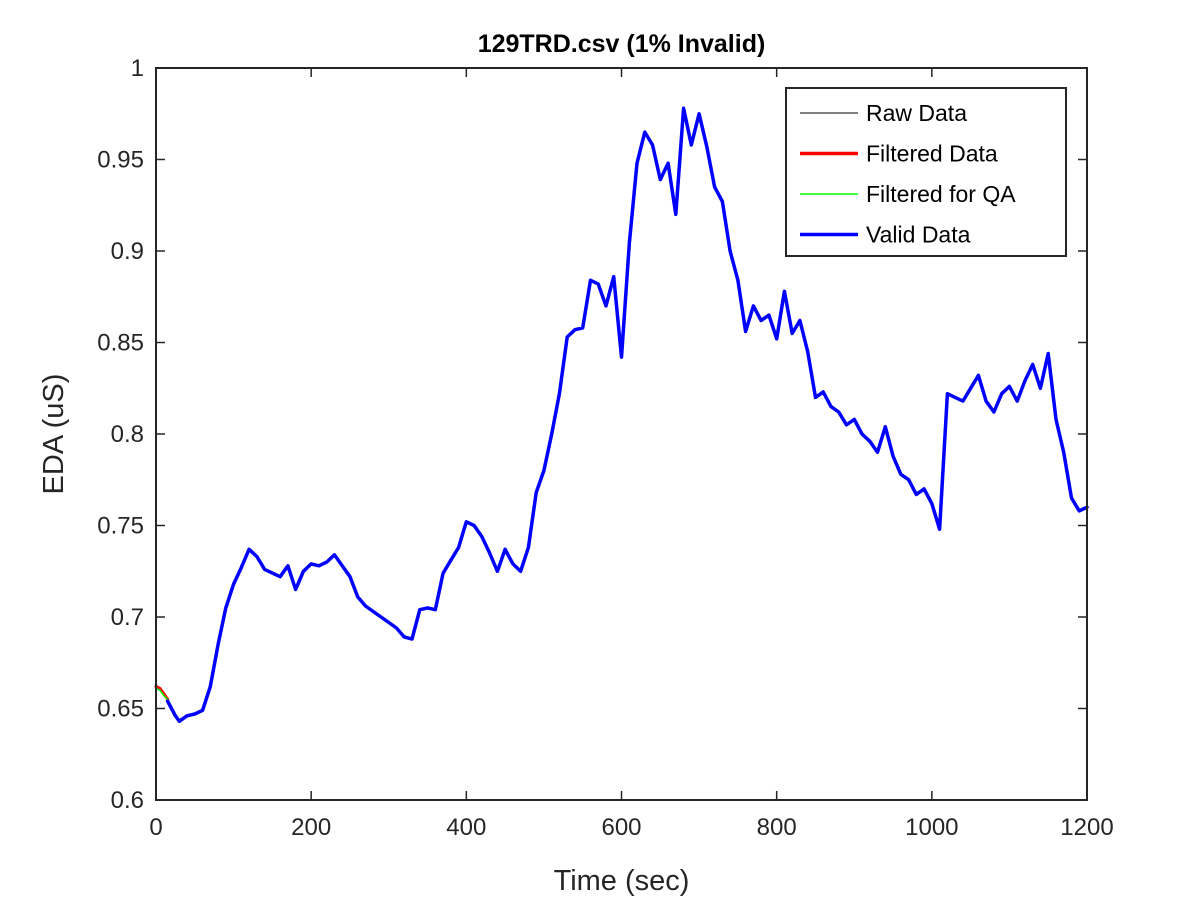 The image size is (1200, 905). I want to click on legend-label-filtered-for-qa: Filtered for QA, so click(941, 194).